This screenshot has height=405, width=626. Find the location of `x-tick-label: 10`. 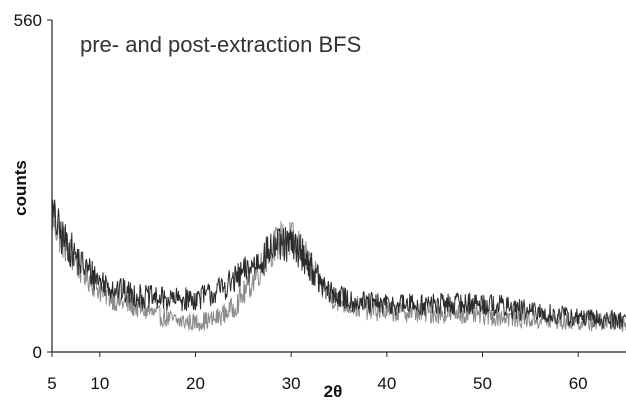

x-tick-label: 10 is located at coordinates (99, 383).